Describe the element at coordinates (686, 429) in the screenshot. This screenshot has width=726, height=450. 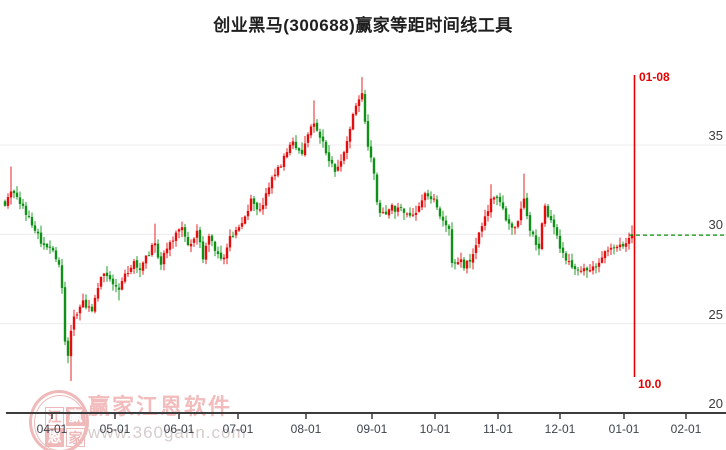
I see `x-axis-label: 02-01` at that location.